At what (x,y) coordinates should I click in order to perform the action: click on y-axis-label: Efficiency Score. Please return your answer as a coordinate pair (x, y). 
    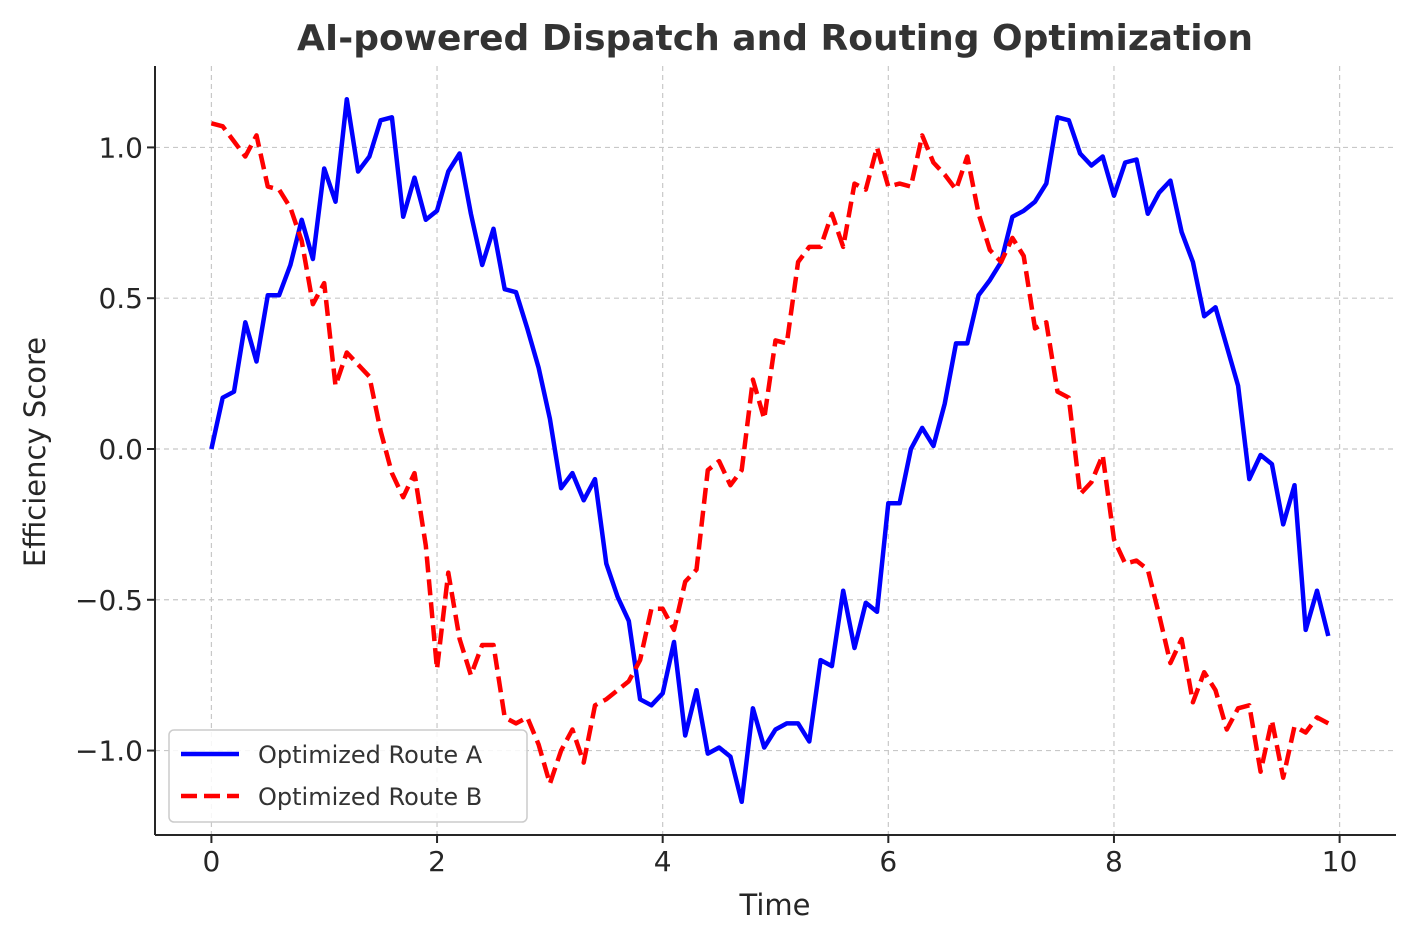
    Looking at the image, I should click on (35, 452).